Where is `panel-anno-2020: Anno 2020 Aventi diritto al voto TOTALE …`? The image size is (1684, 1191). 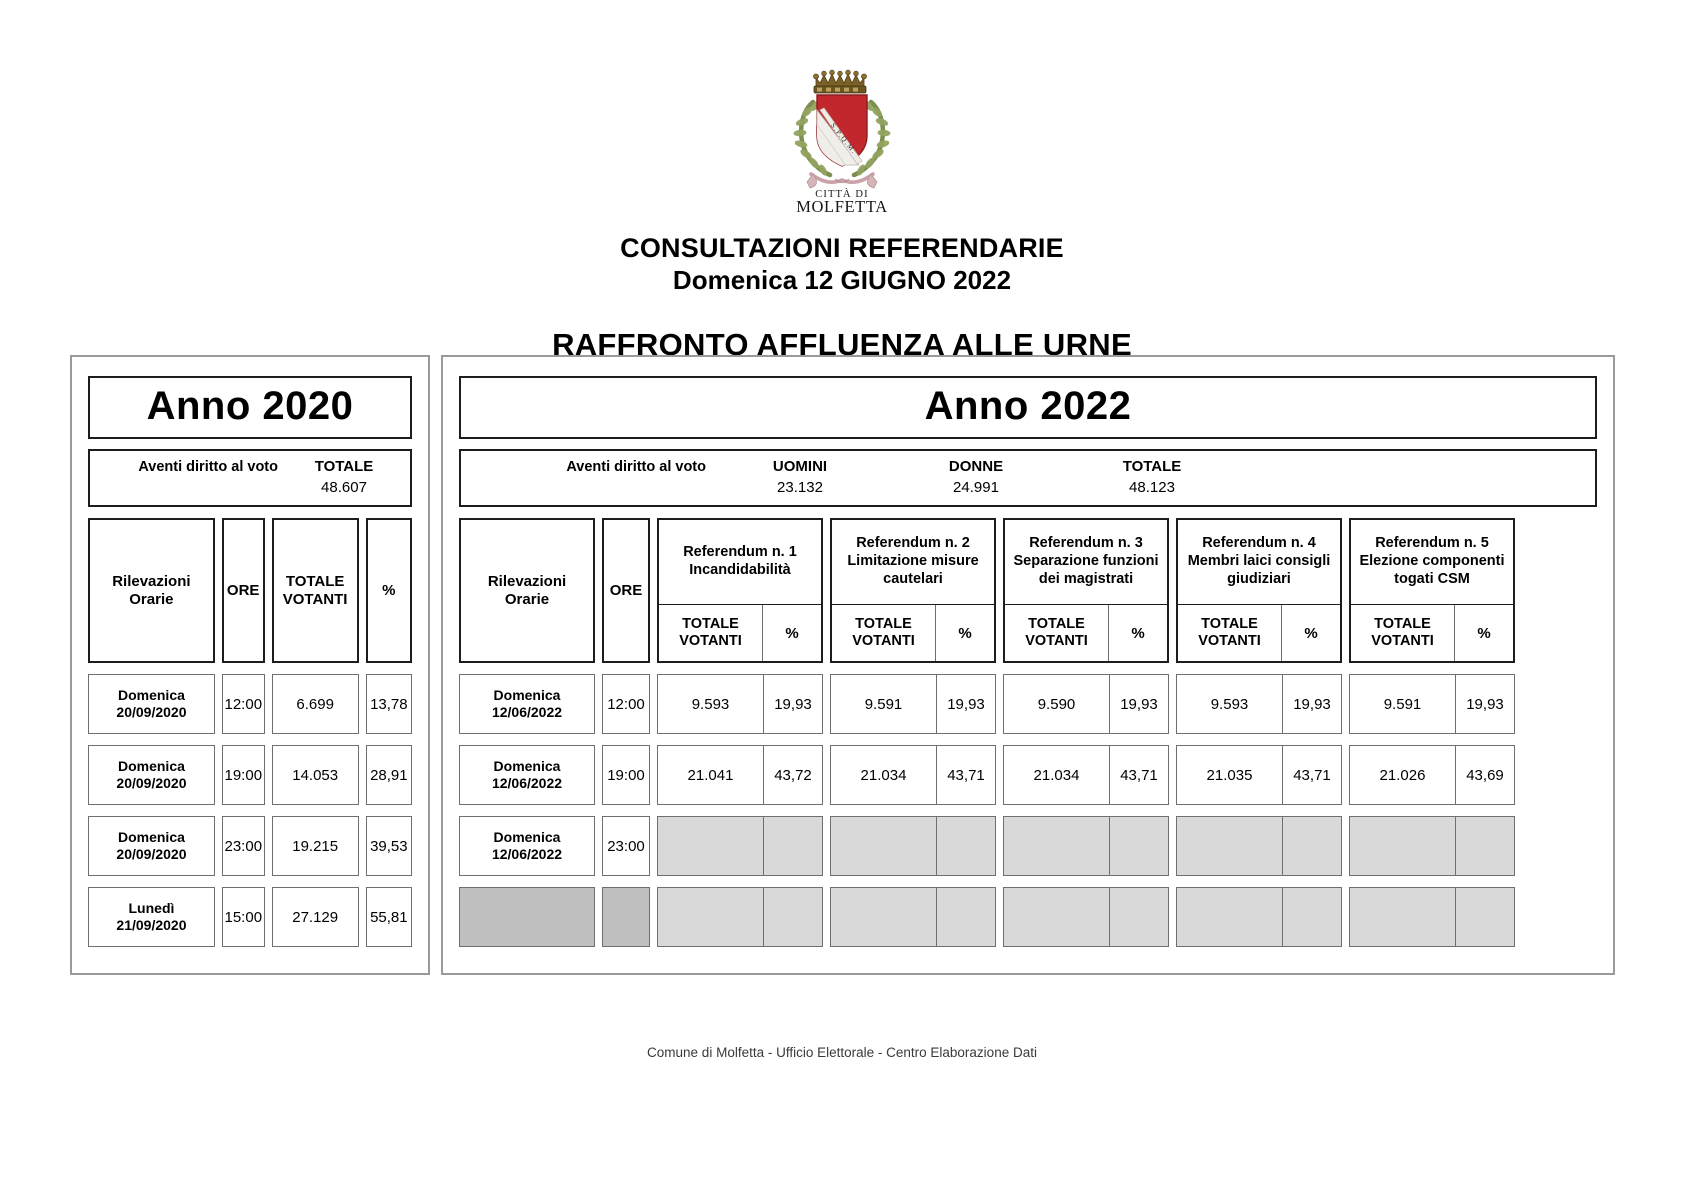 panel-anno-2020: Anno 2020 Aventi diritto al voto TOTALE … is located at coordinates (250, 665).